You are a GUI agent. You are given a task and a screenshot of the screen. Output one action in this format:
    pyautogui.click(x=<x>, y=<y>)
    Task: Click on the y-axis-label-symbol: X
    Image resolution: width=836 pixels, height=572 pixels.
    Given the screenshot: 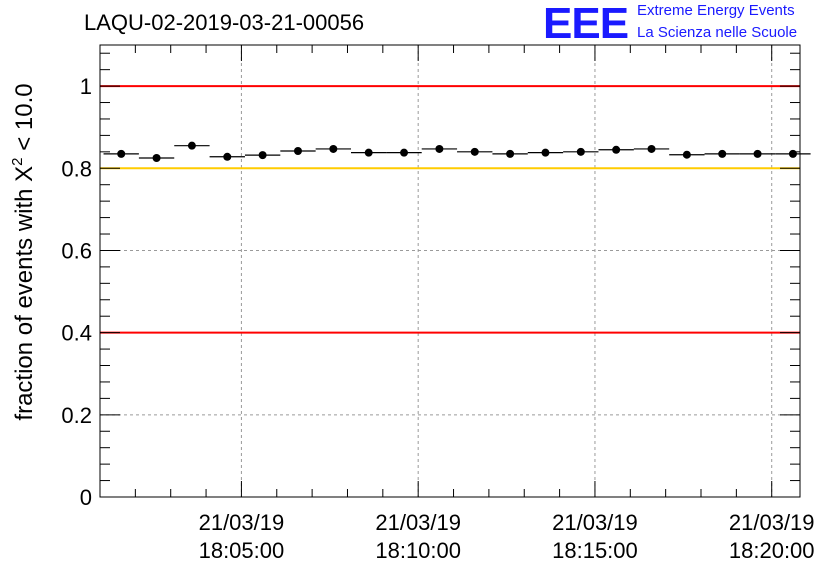 What is the action you would take?
    pyautogui.click(x=24, y=174)
    